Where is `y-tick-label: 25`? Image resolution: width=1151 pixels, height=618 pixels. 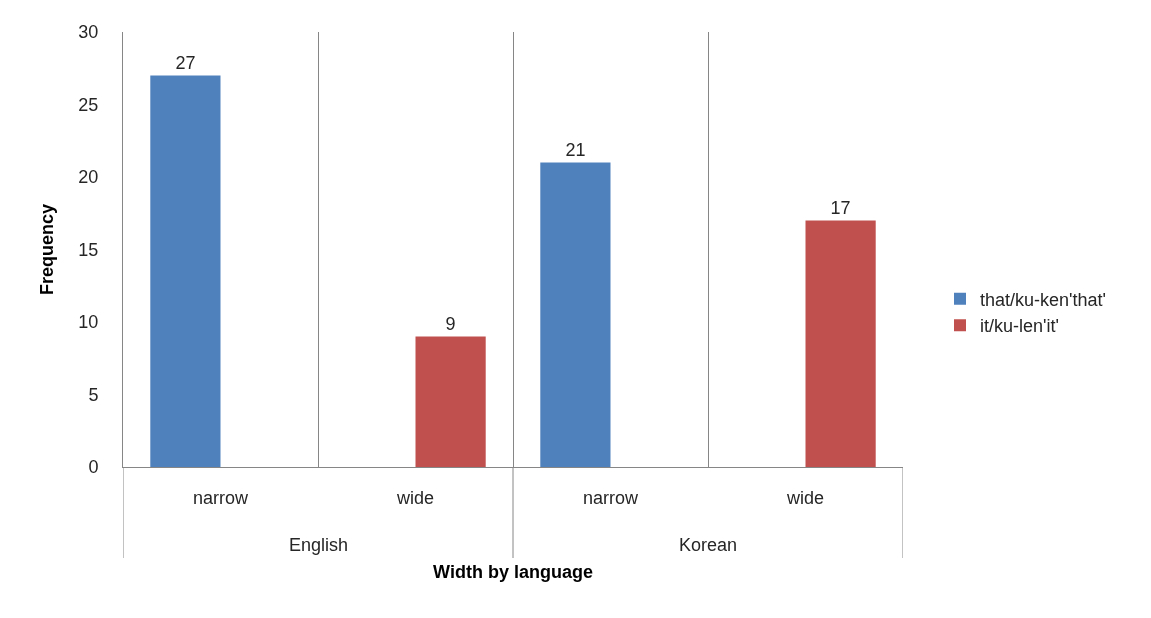 y-tick-label: 25 is located at coordinates (88, 104).